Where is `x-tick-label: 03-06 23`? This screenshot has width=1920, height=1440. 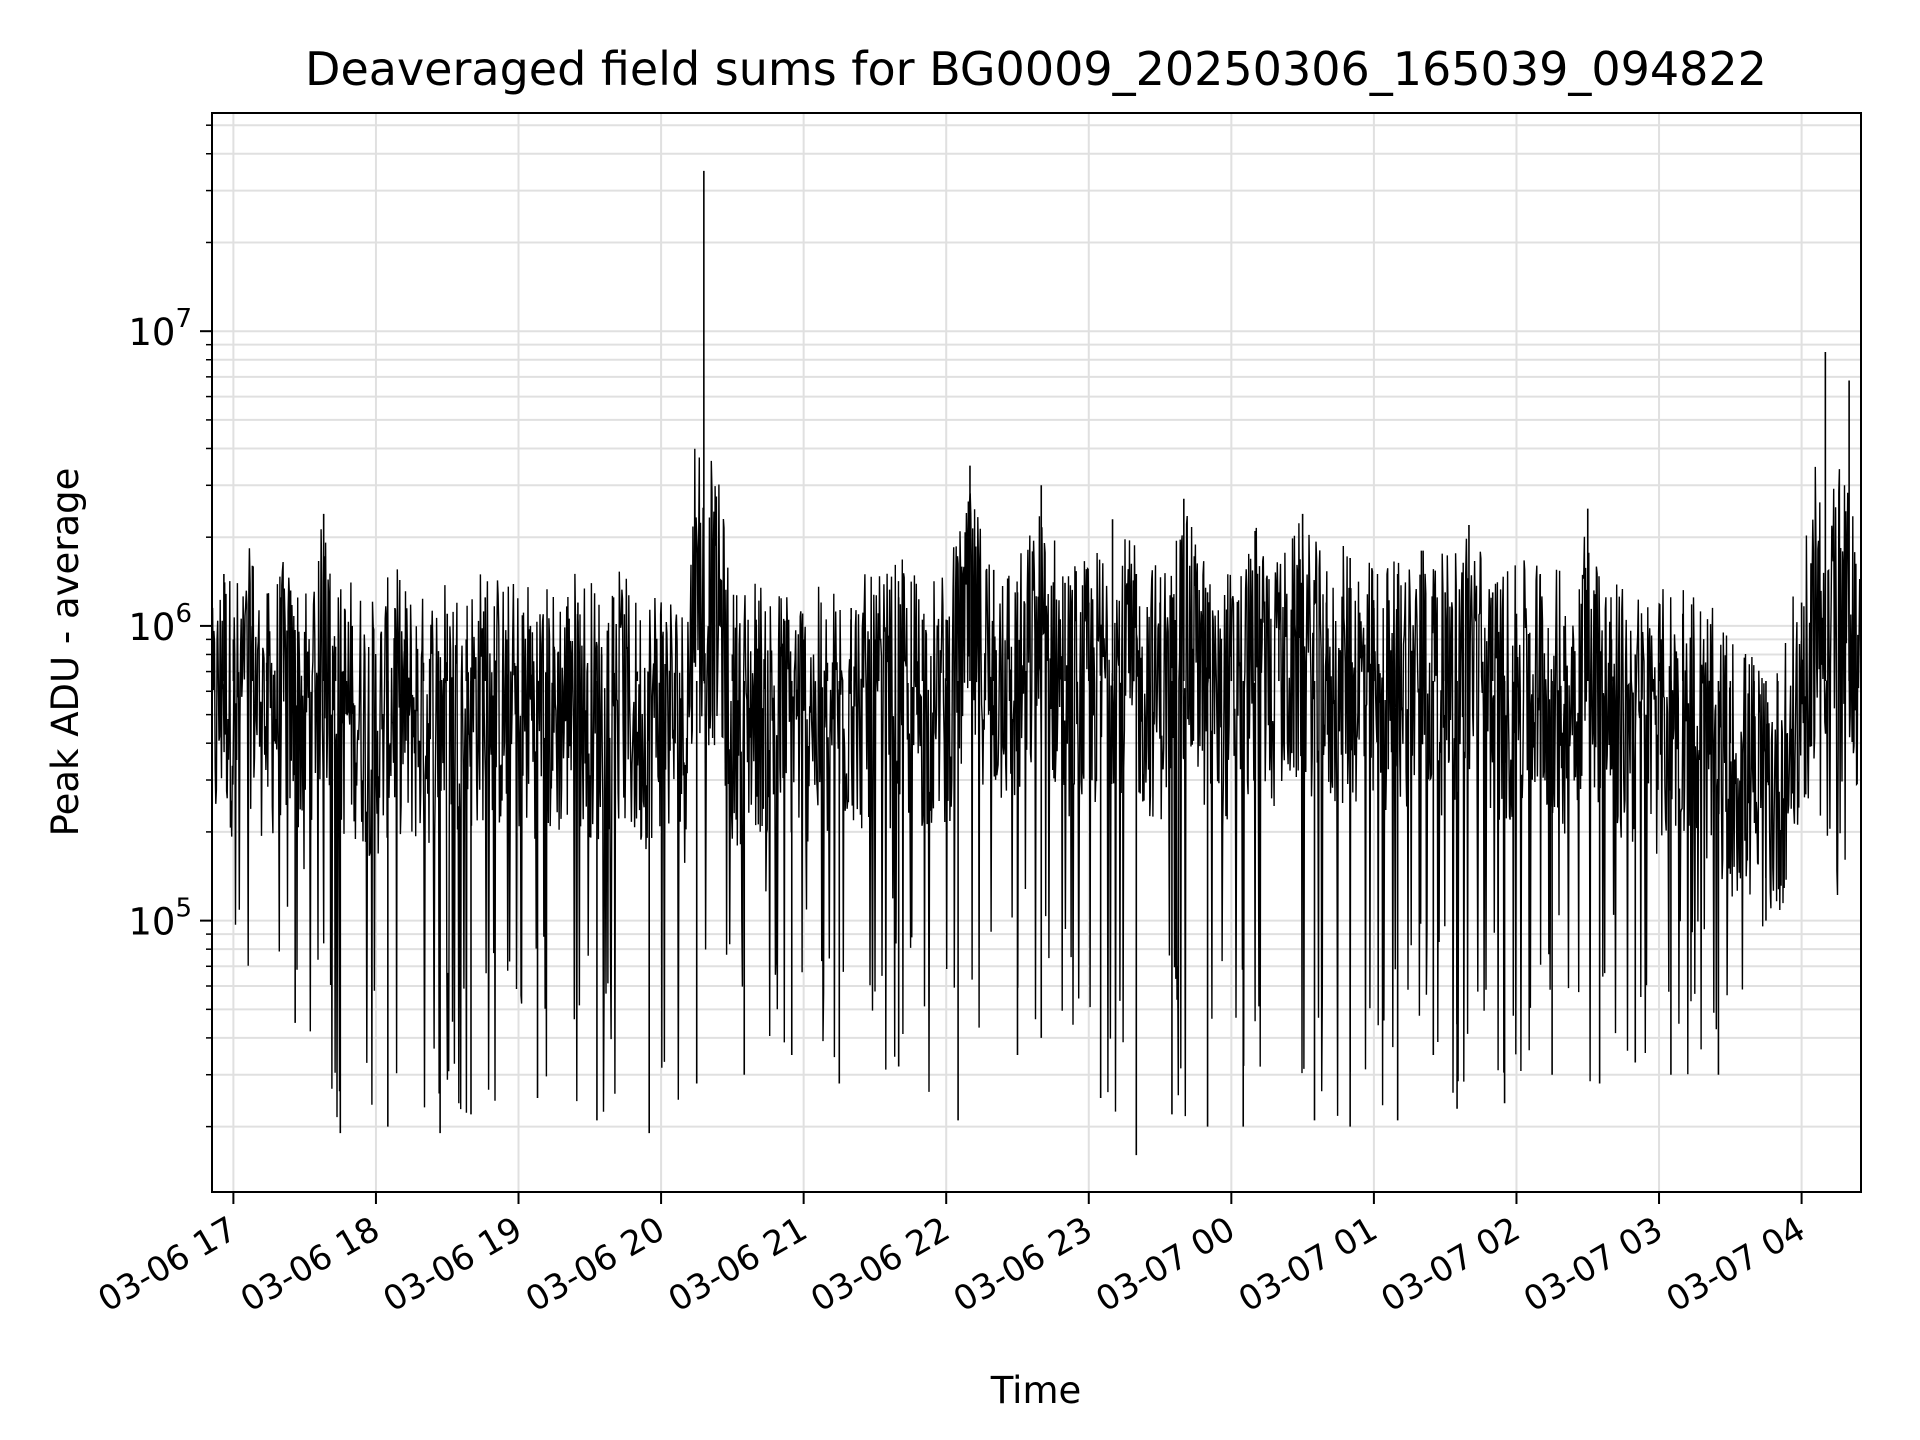 x-tick-label: 03-06 23 is located at coordinates (1023, 1264).